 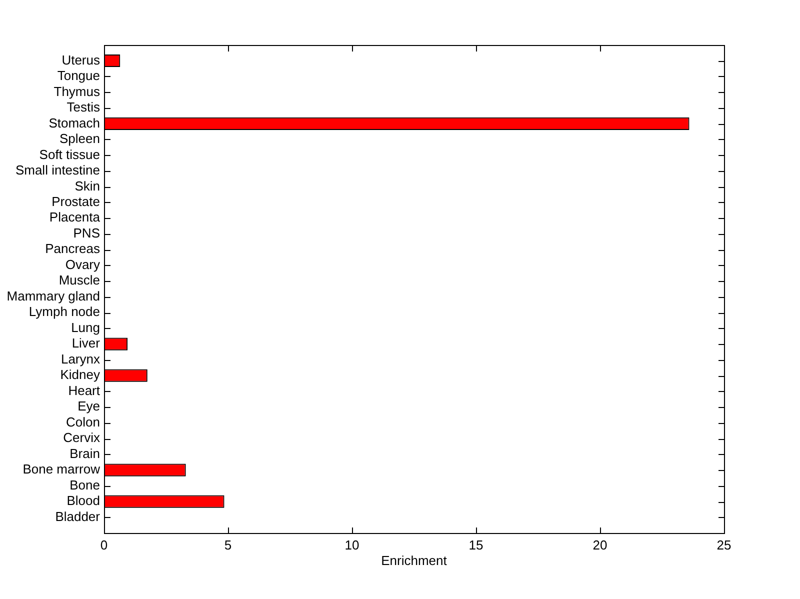 What do you see at coordinates (77, 91) in the screenshot?
I see `y-tick-label: Thymus` at bounding box center [77, 91].